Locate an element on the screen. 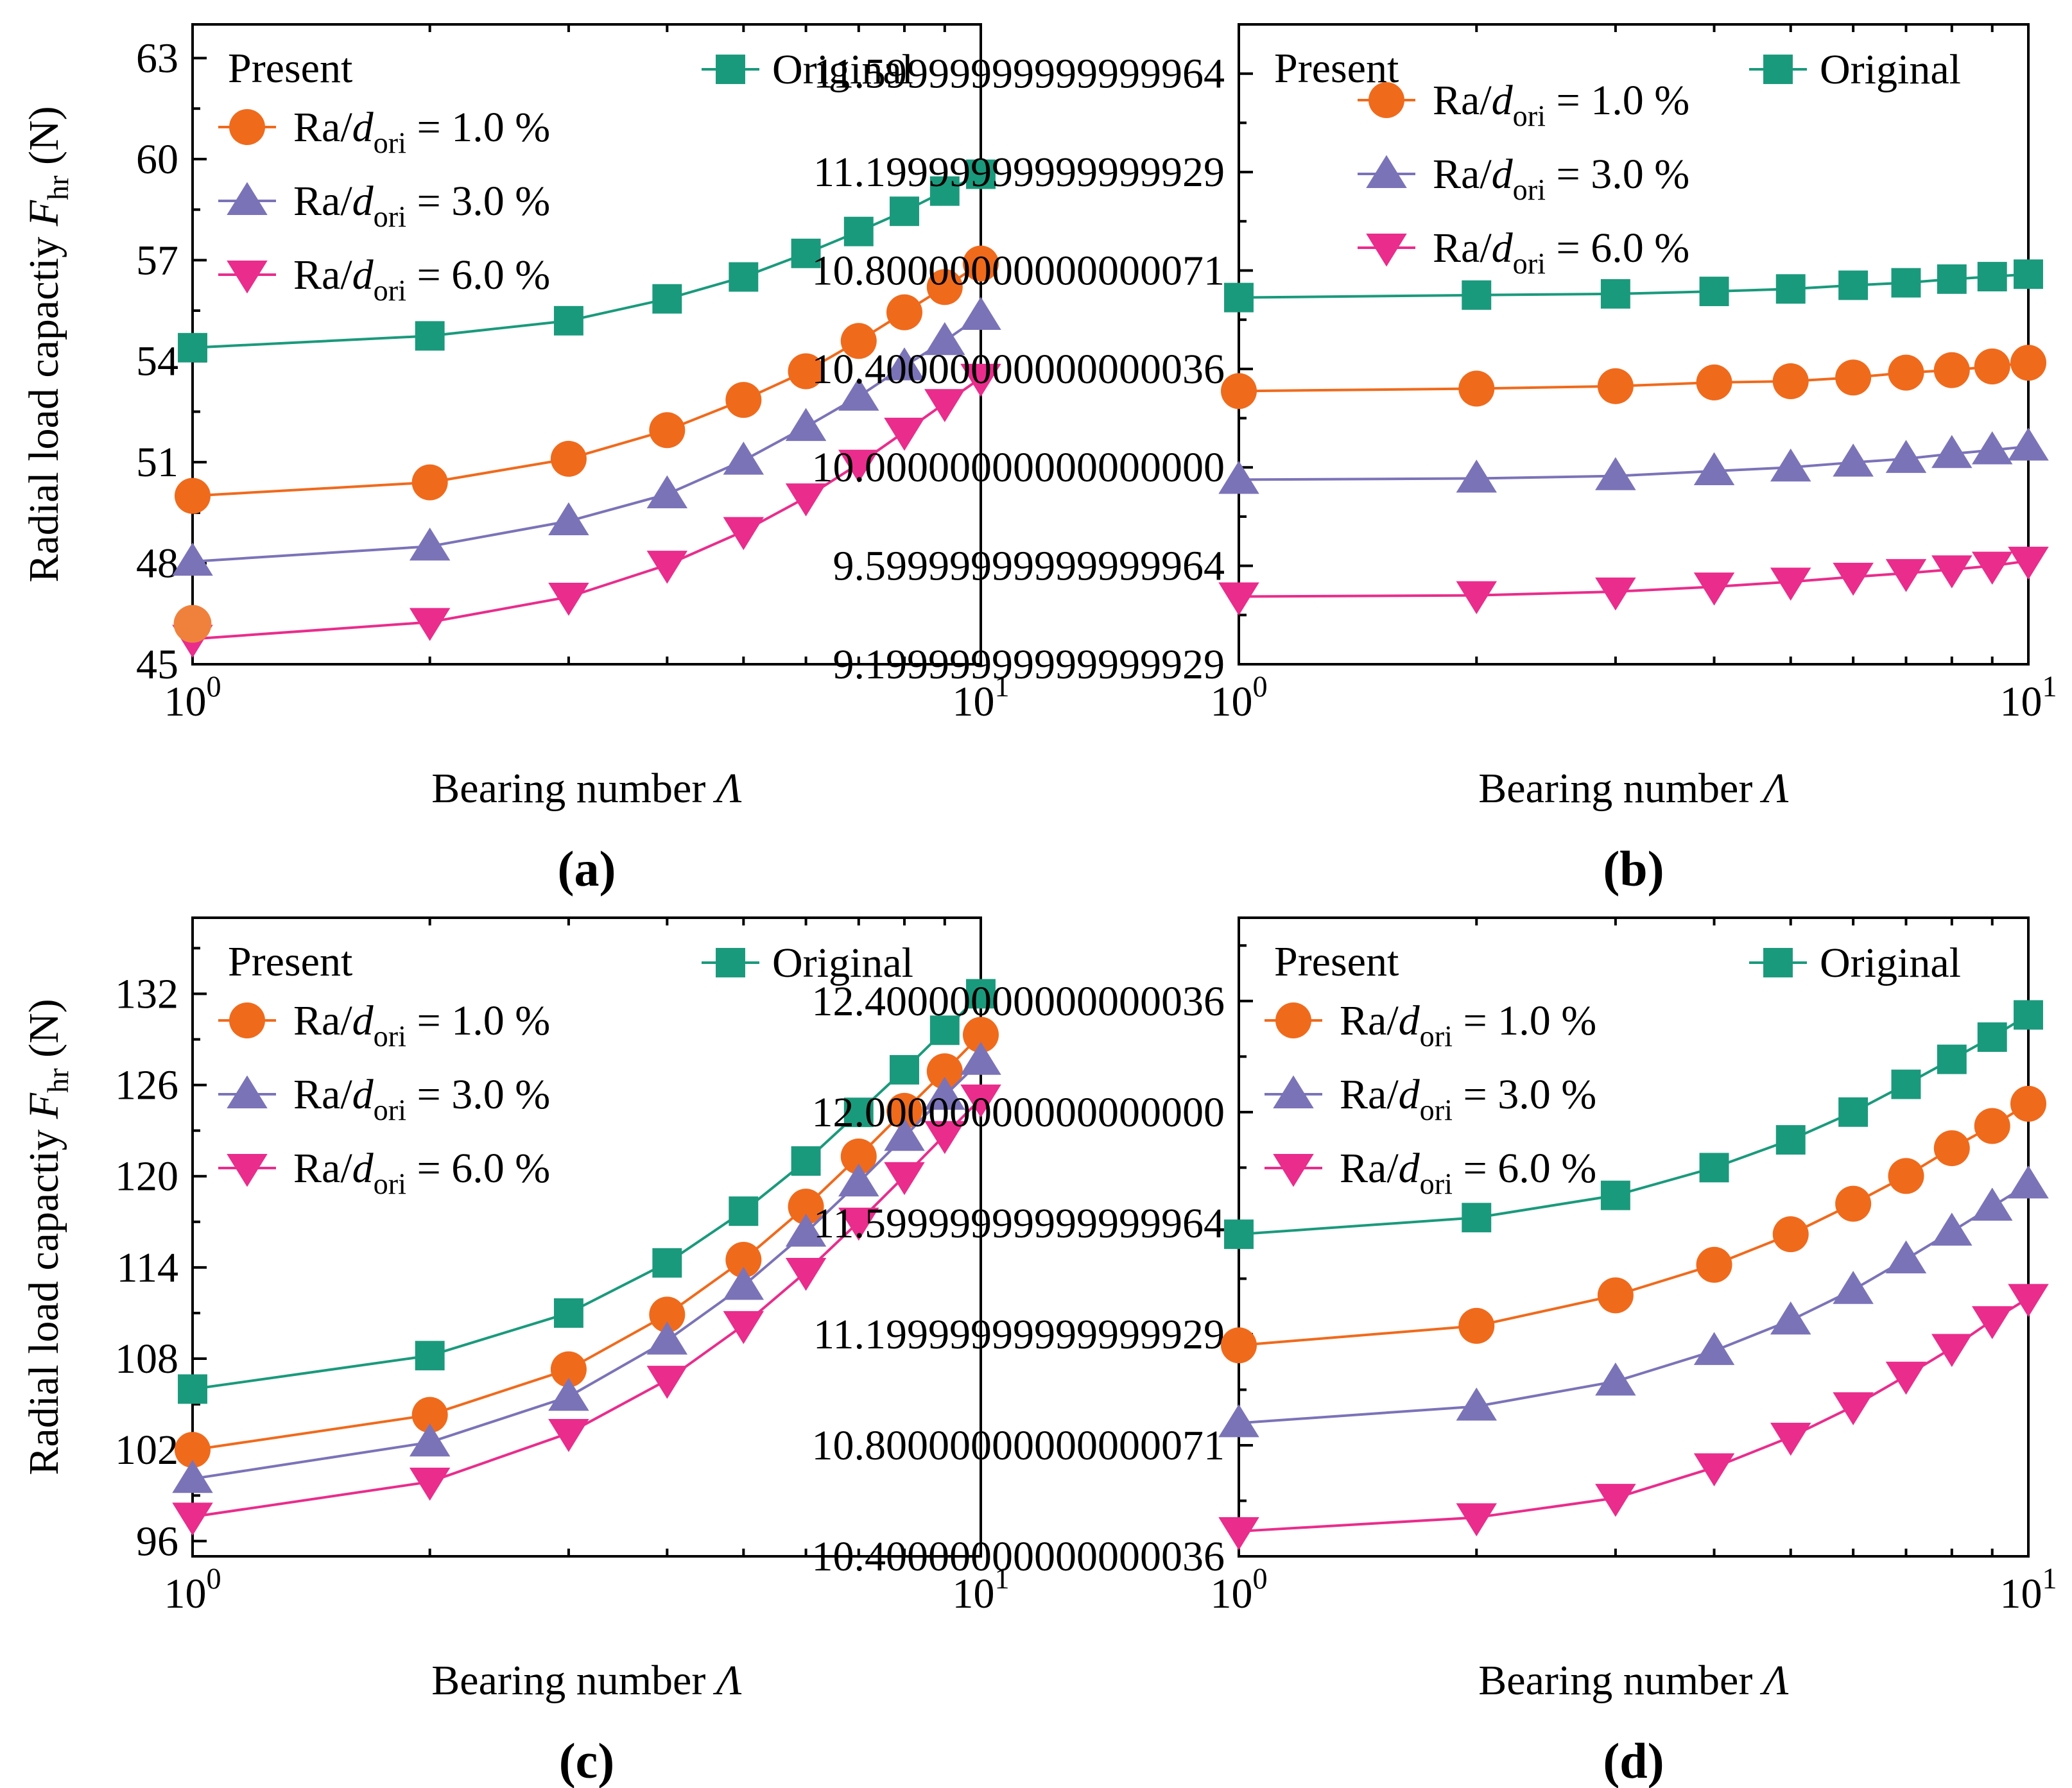 The width and height of the screenshot is (2072, 1788). y-tick-label: 11.59999999999999964 is located at coordinates (1019, 1224).